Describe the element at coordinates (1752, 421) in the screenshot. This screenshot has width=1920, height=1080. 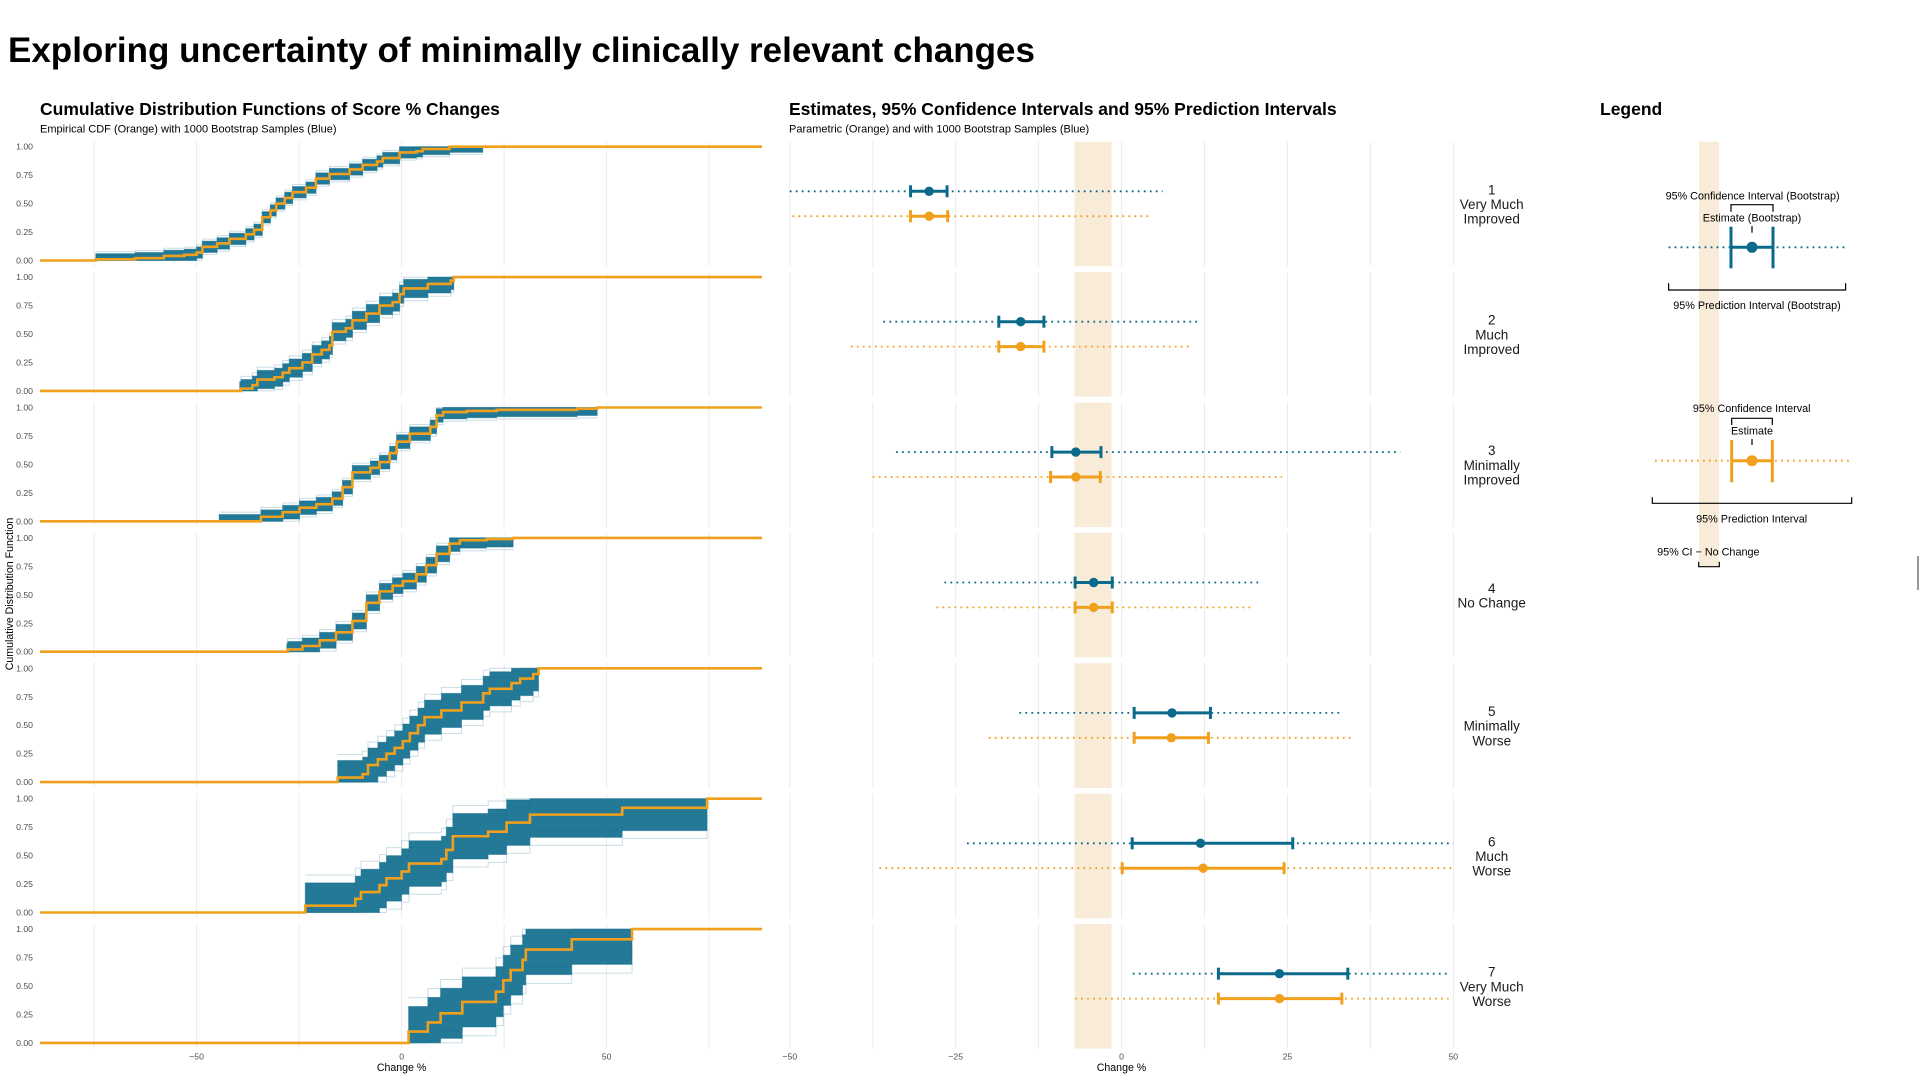
I see `legend-parametric-ci-bracket` at that location.